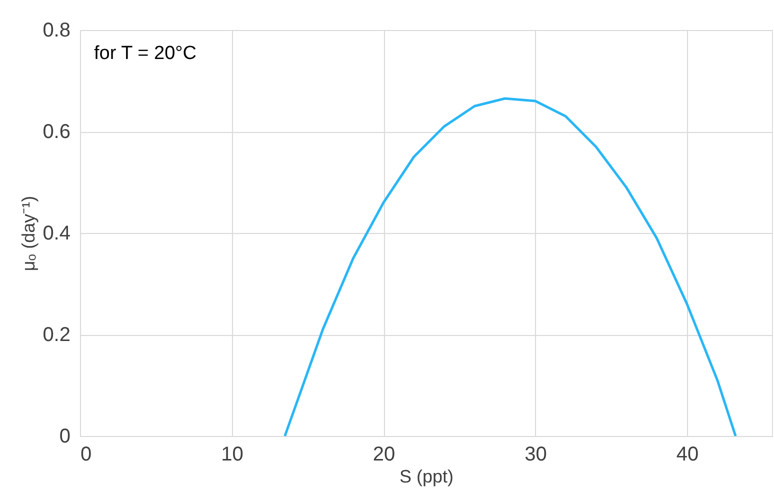 This screenshot has height=496, width=774. I want to click on y-tick-label: 0.4, so click(56, 233).